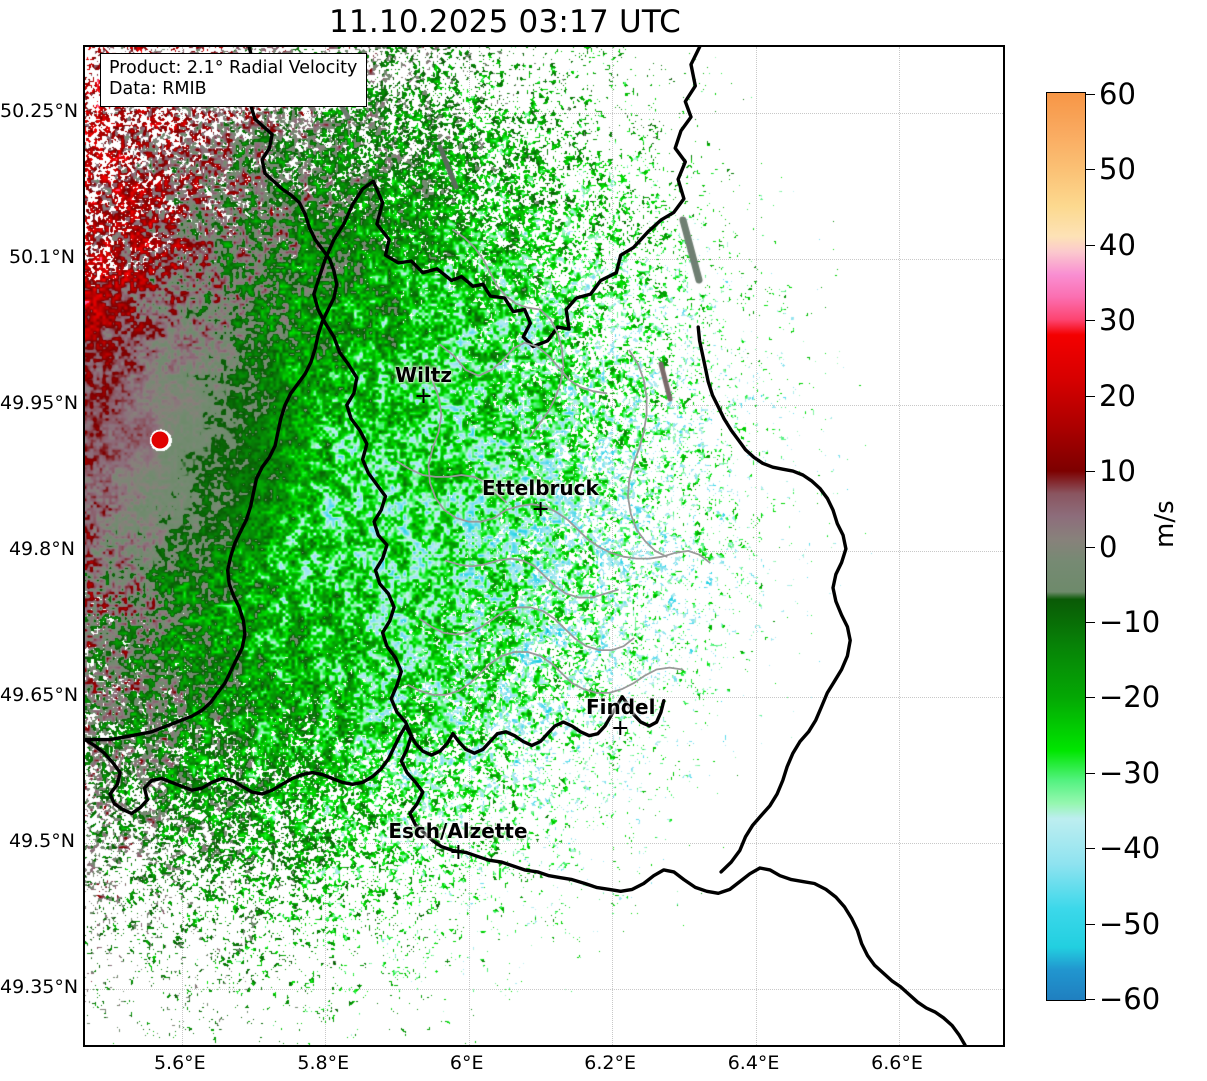 The height and width of the screenshot is (1081, 1207). Describe the element at coordinates (233, 68) in the screenshot. I see `product-line: Product: 2.1° Radial Velocity` at that location.